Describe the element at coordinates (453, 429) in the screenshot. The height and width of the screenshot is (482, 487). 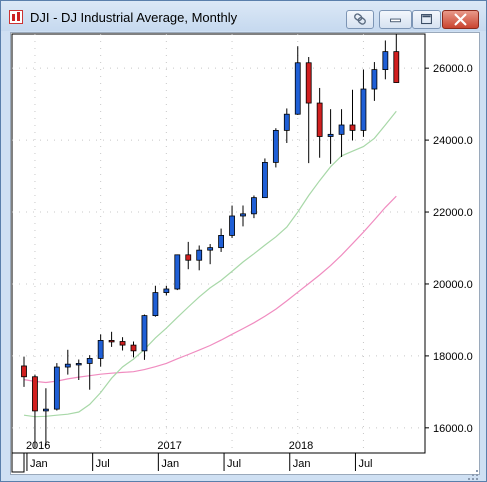
I see `y-tick-label: 16000.0` at that location.